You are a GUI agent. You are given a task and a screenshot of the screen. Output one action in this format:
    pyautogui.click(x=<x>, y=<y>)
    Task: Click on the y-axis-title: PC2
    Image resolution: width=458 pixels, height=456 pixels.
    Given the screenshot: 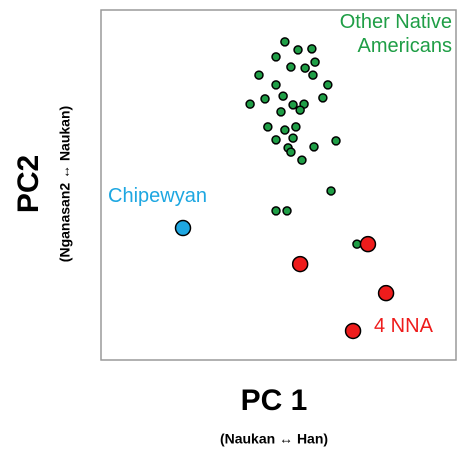 What is the action you would take?
    pyautogui.click(x=28, y=184)
    